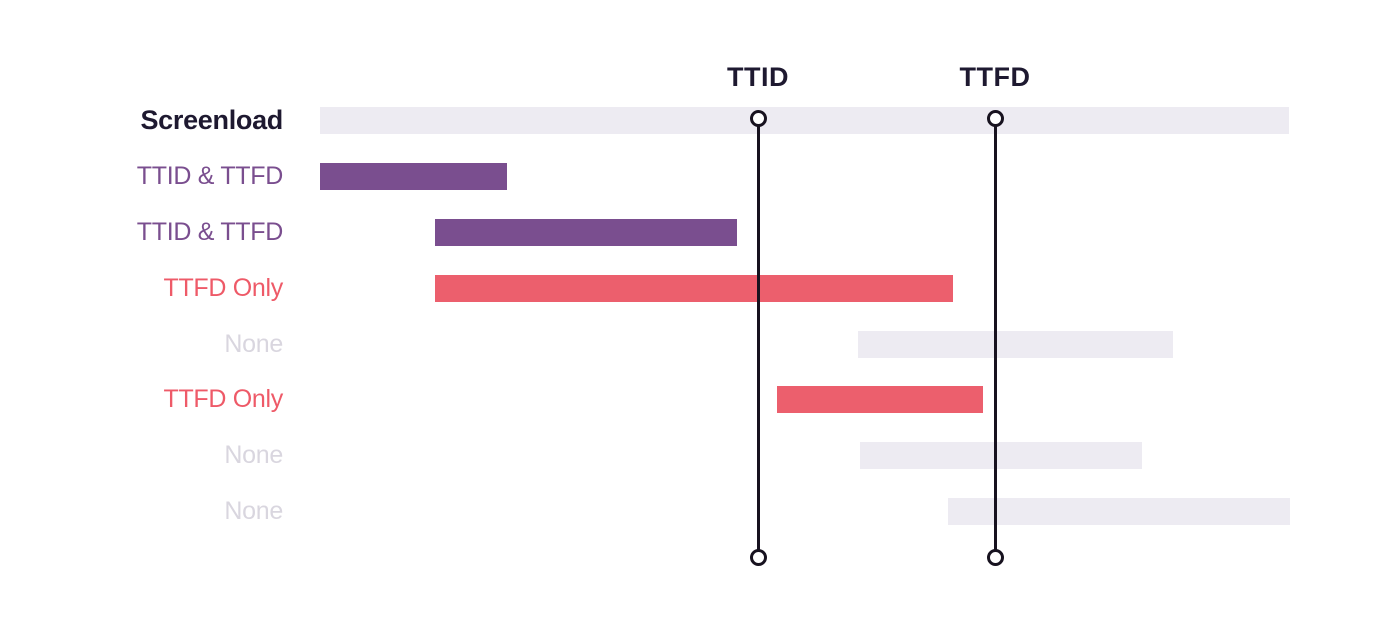  What do you see at coordinates (995, 118) in the screenshot?
I see `marker-start-circle-ttfd` at bounding box center [995, 118].